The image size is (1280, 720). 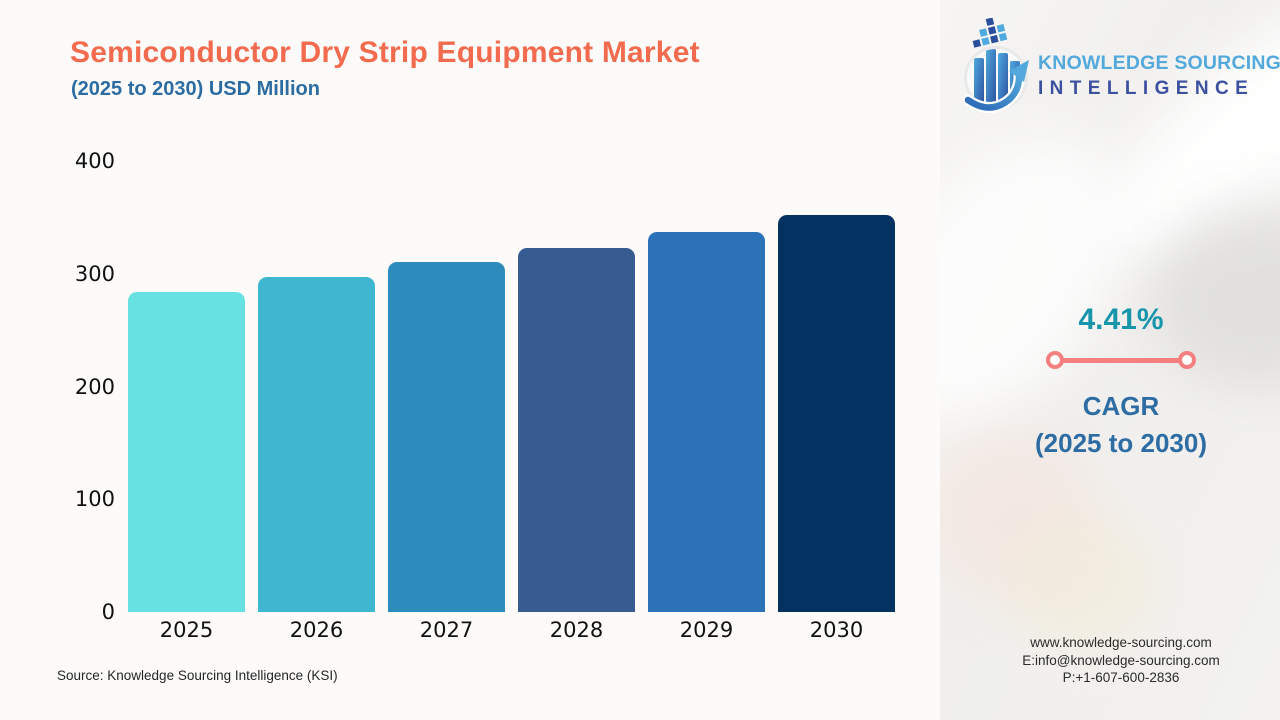 I want to click on logo-line2: INTELLIGENCE, so click(x=1146, y=88).